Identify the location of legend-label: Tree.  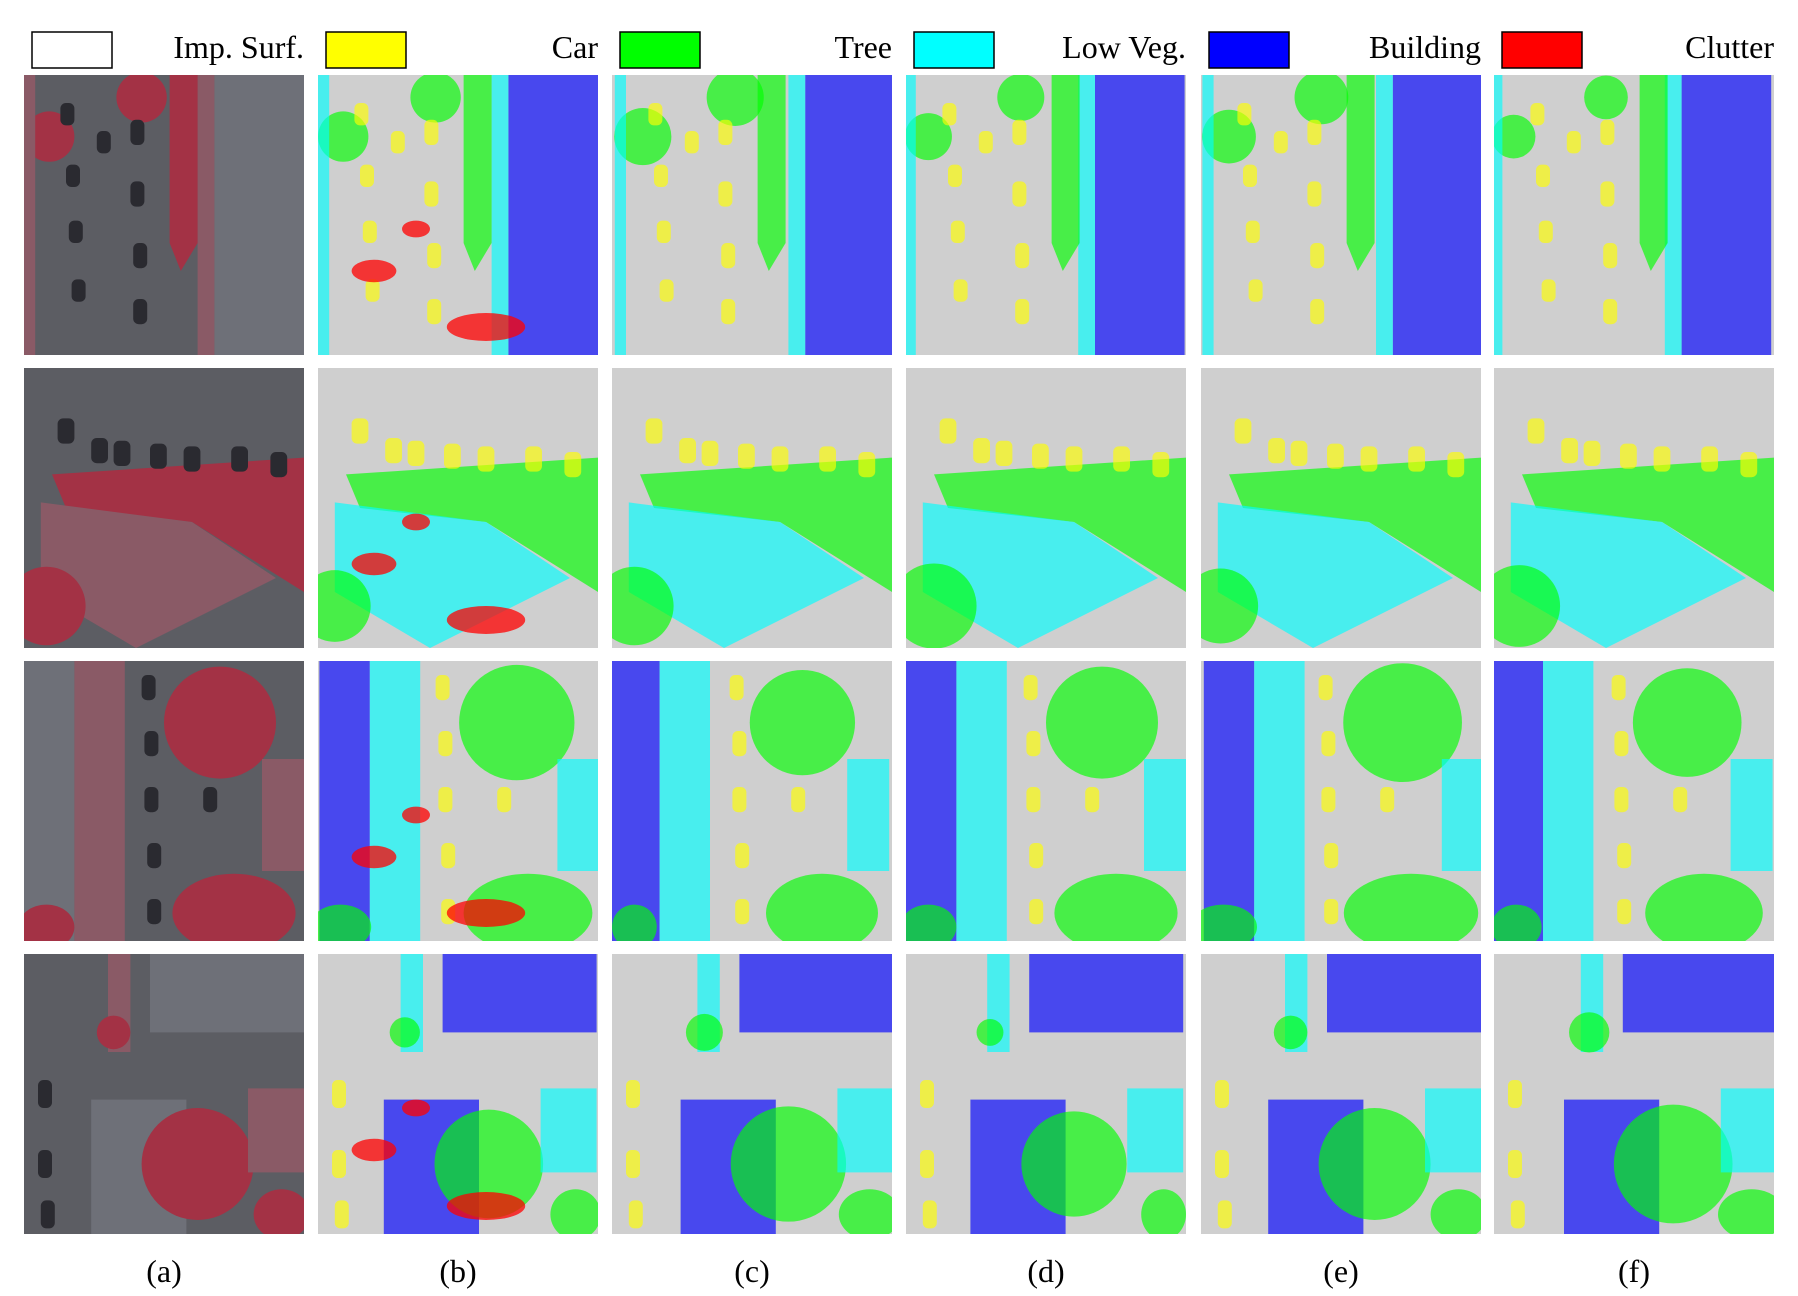
(863, 47).